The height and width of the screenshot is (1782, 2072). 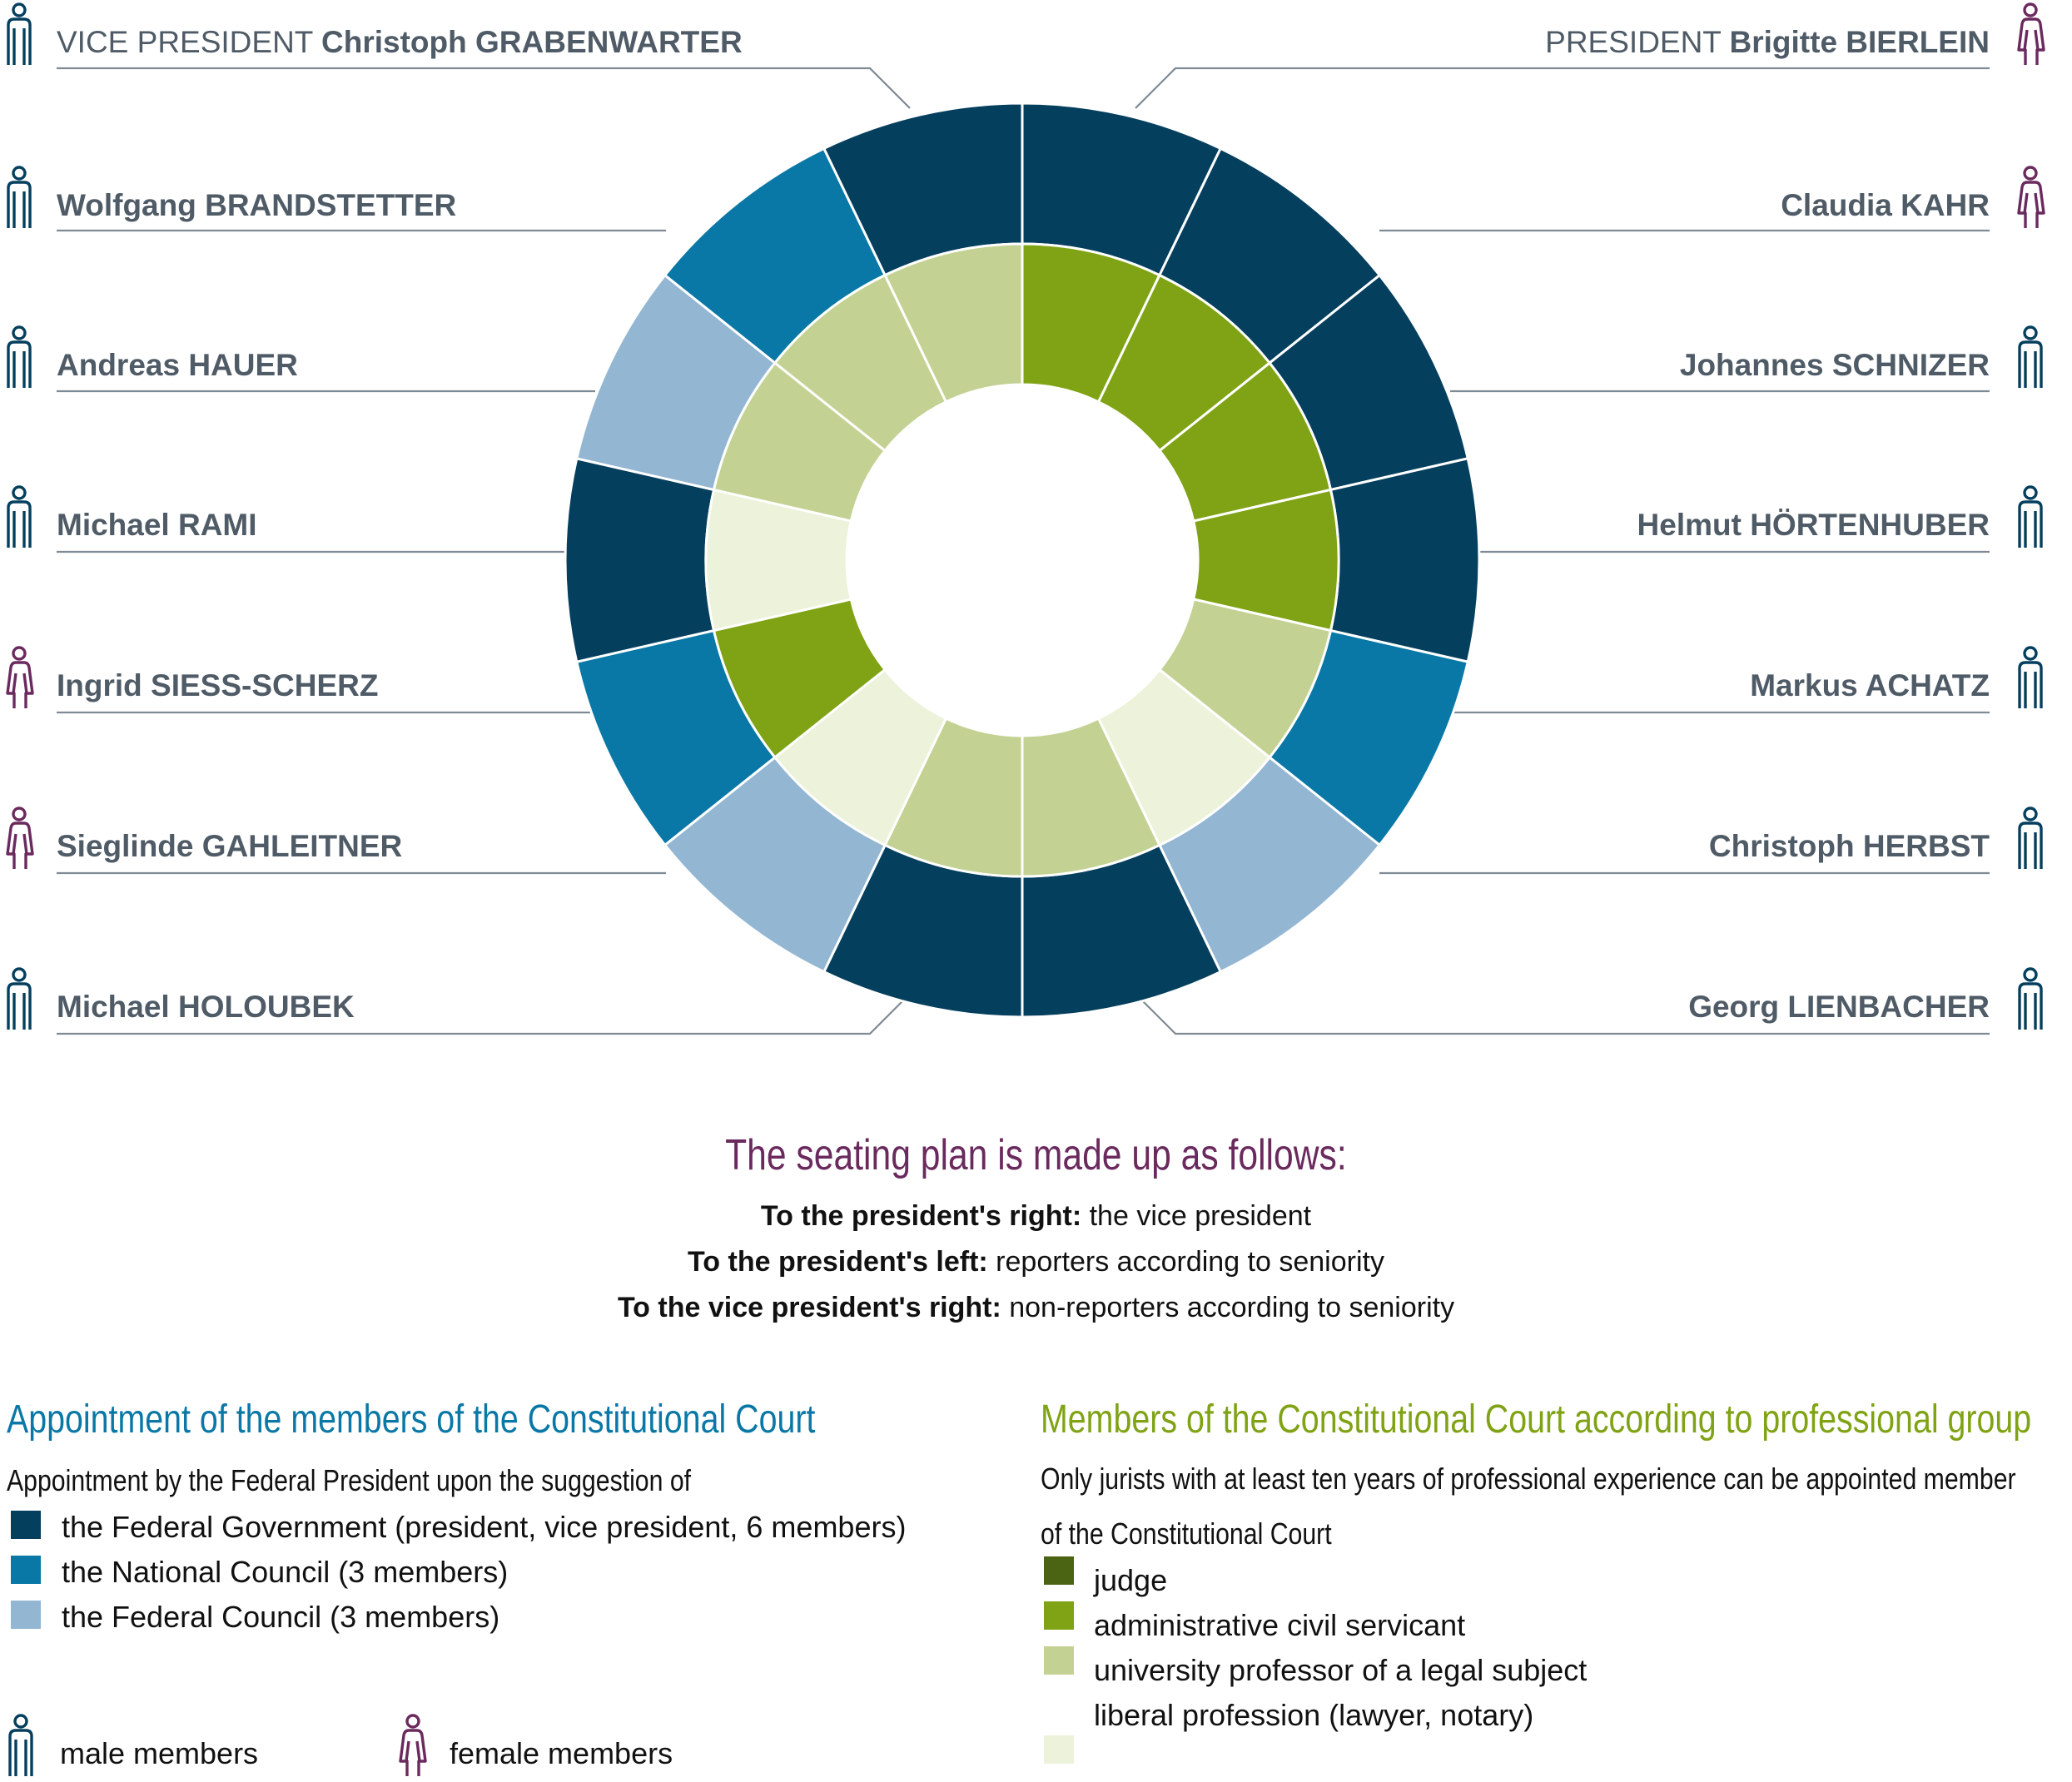 I want to click on legend-swatch-judge, so click(x=1059, y=1570).